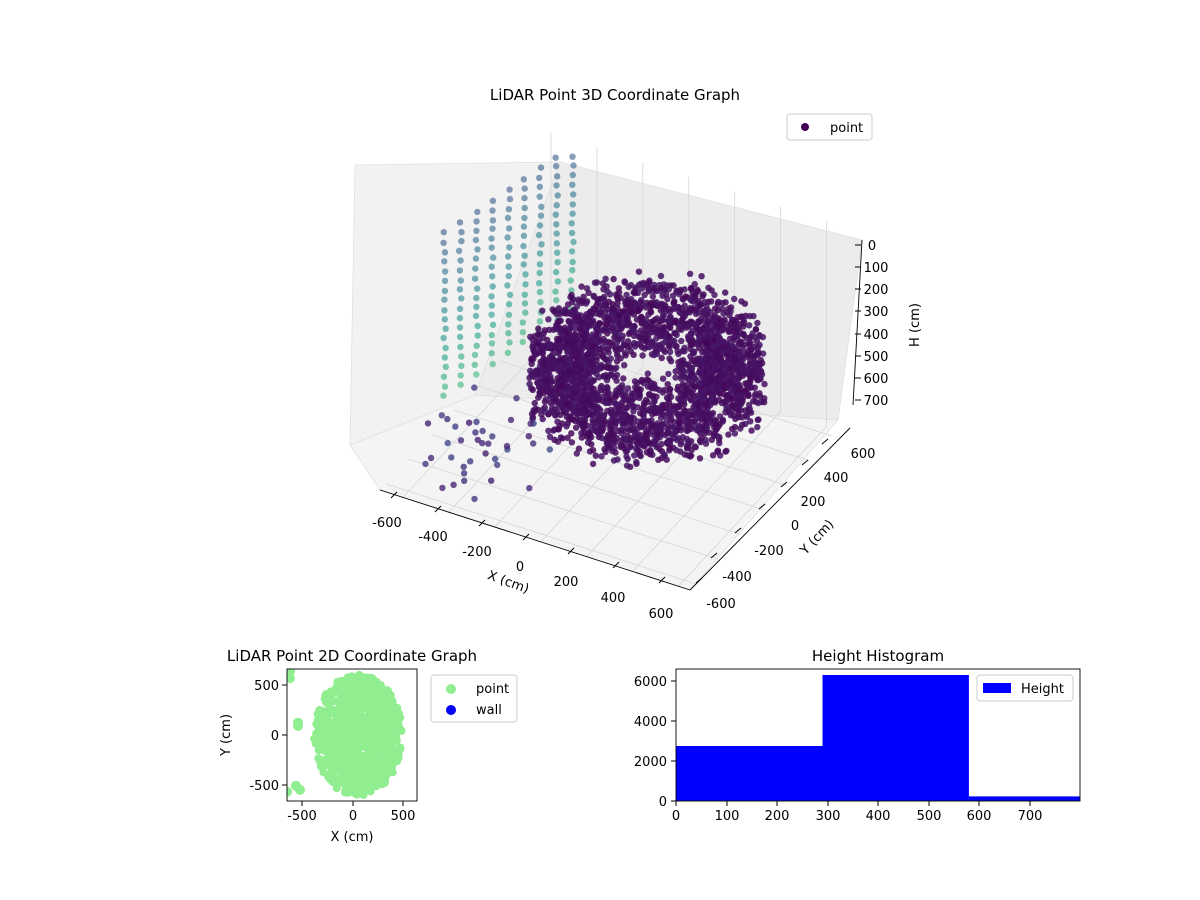 The width and height of the screenshot is (1200, 900). I want to click on z-tick-label: 500, so click(876, 357).